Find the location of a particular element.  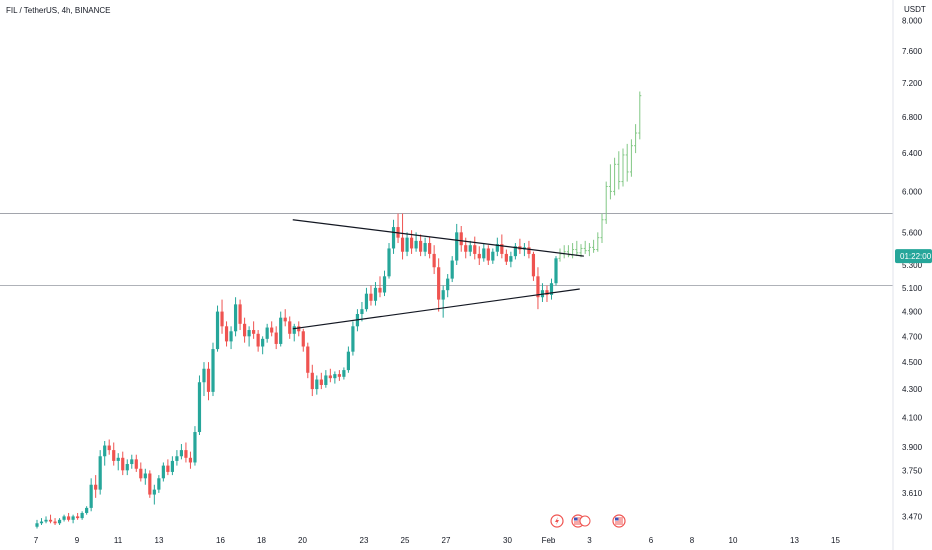

flash-icon is located at coordinates (557, 521).